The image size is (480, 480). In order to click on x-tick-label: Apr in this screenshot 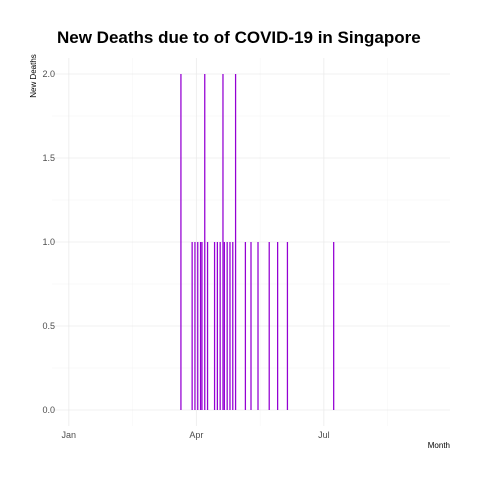, I will do `click(196, 435)`.